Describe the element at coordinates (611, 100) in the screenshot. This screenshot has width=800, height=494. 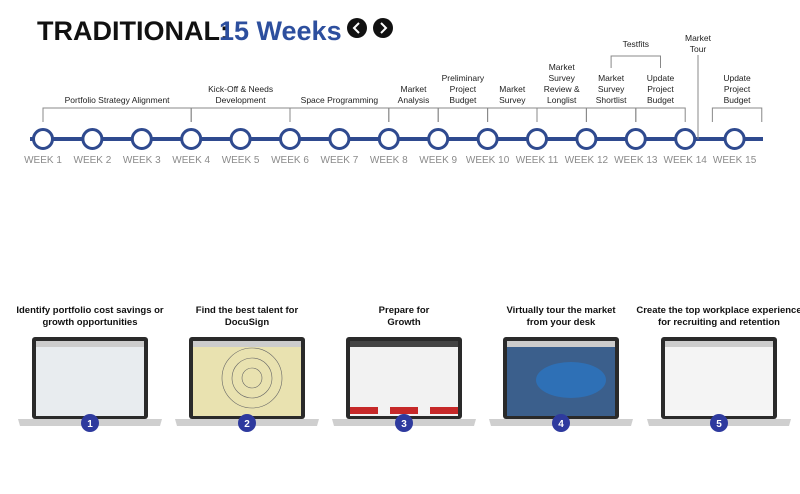
I see `phase-label: Shortlist` at that location.